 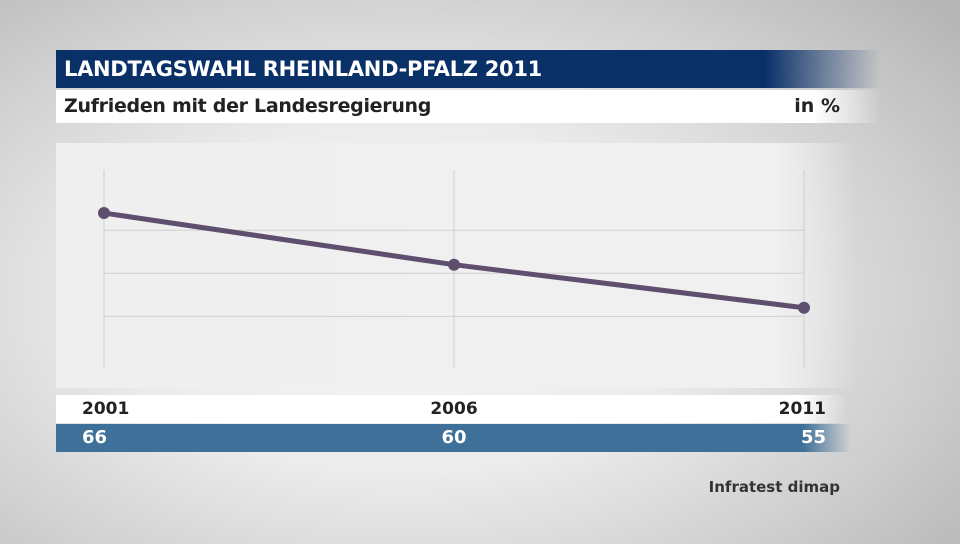 What do you see at coordinates (817, 106) in the screenshot?
I see `unit-label: in %` at bounding box center [817, 106].